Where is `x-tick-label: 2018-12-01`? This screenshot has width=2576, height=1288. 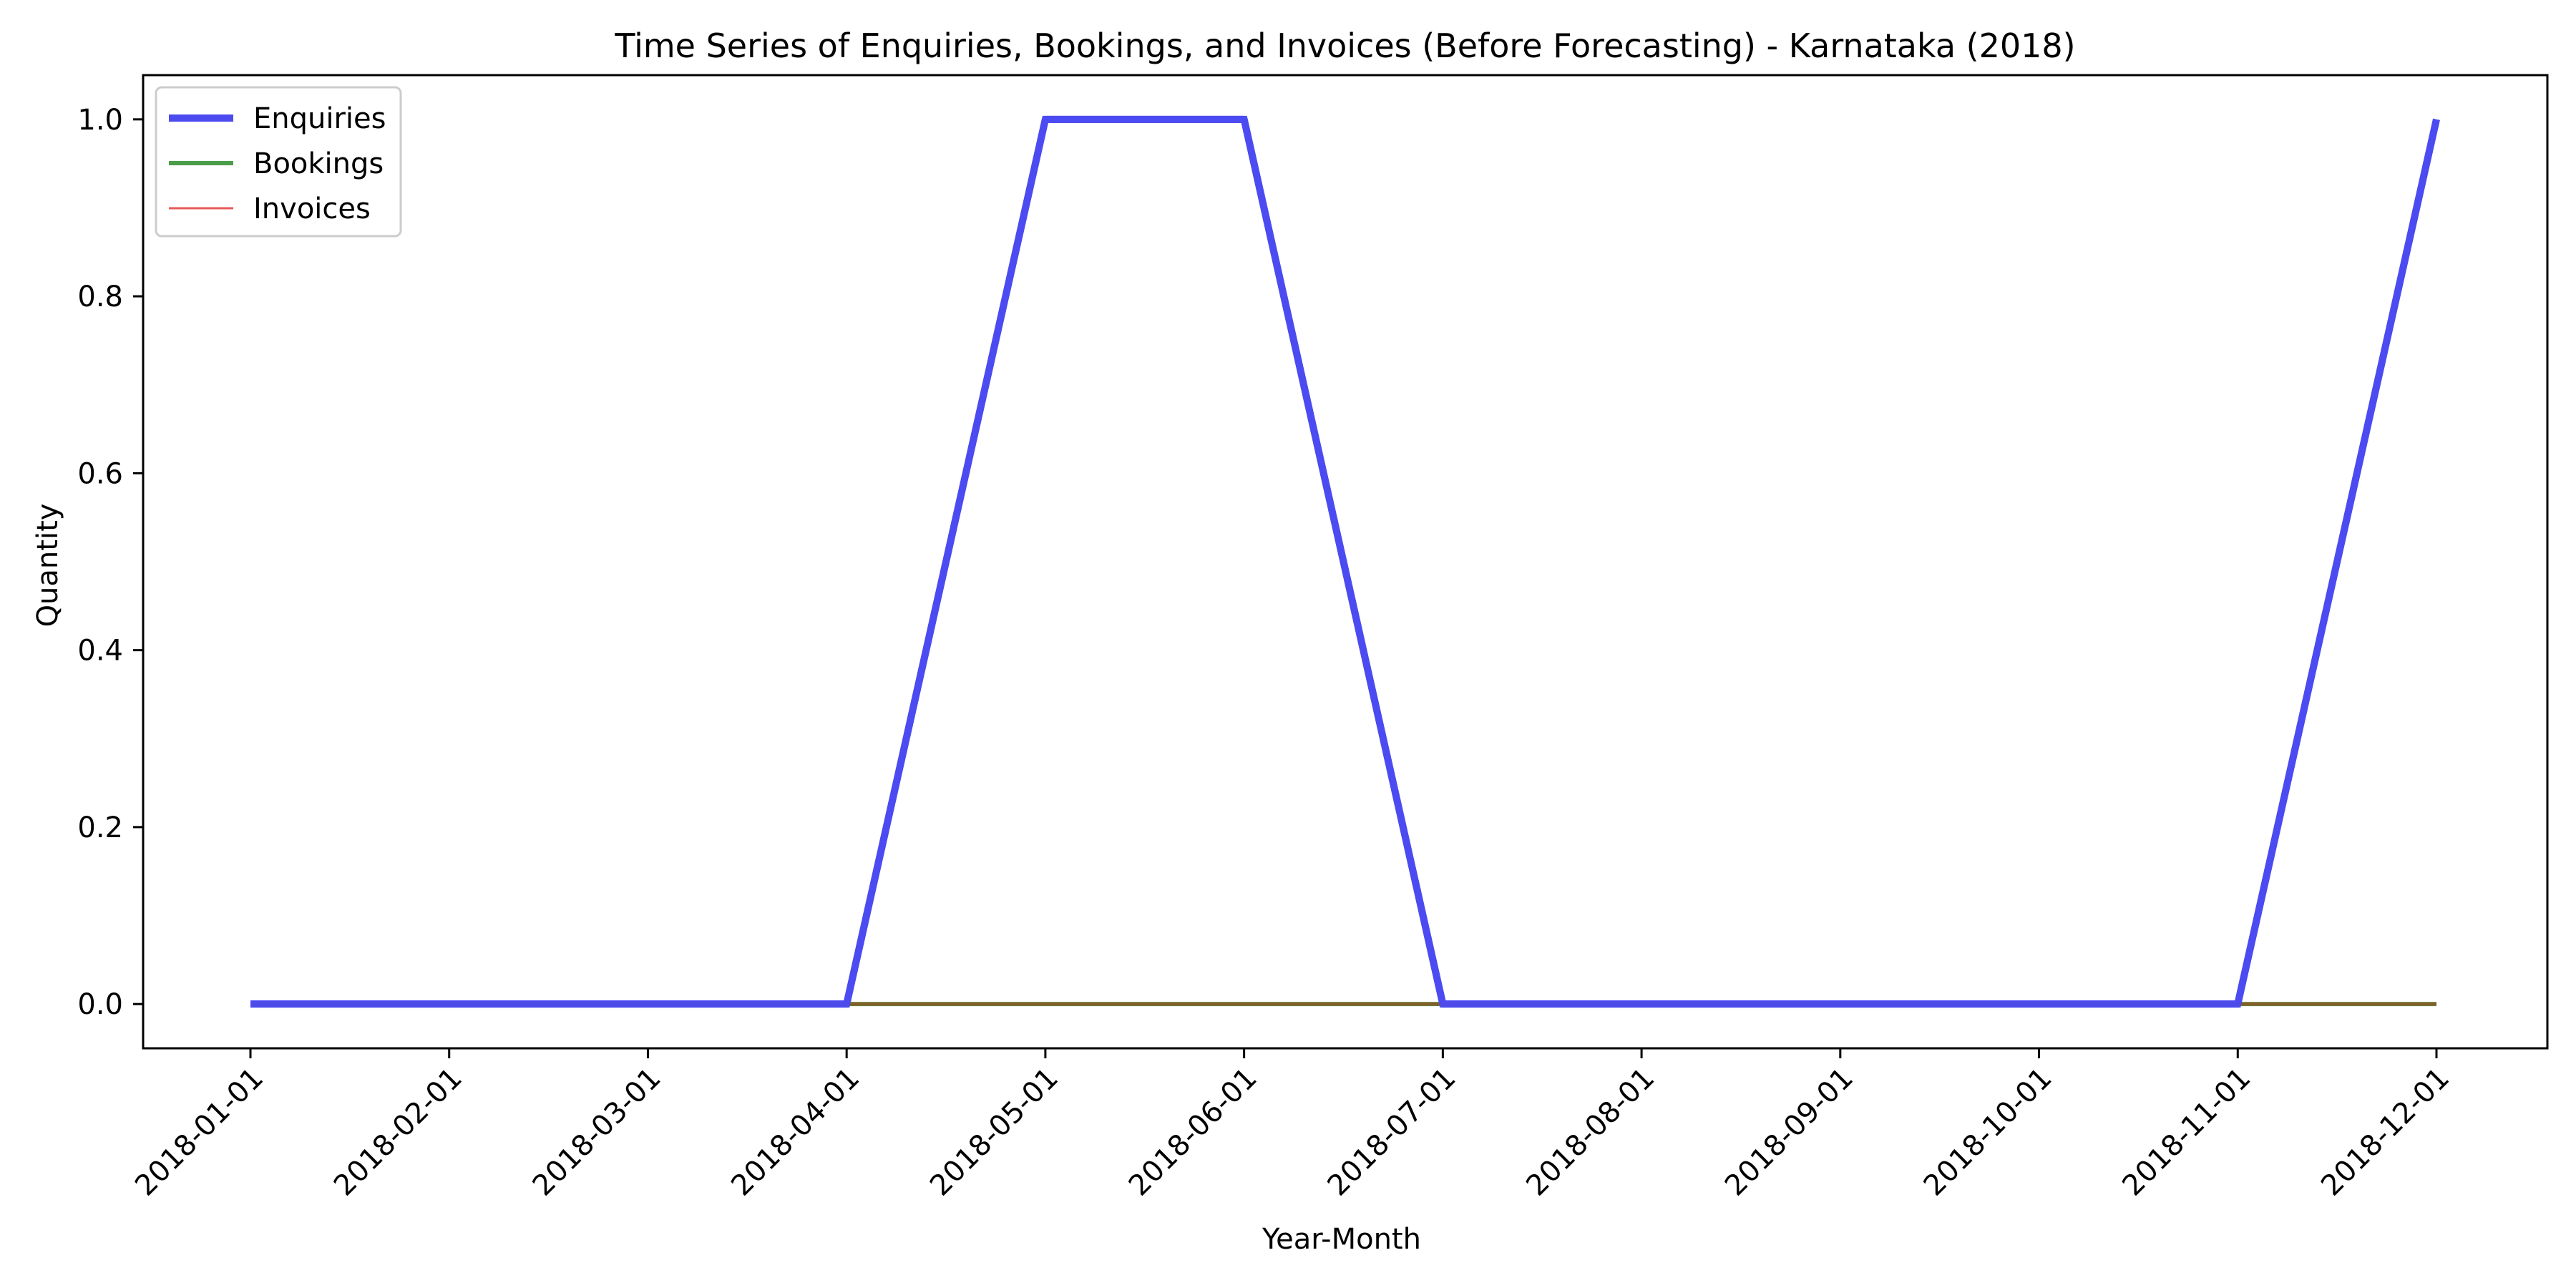
x-tick-label: 2018-12-01 is located at coordinates (2385, 1132).